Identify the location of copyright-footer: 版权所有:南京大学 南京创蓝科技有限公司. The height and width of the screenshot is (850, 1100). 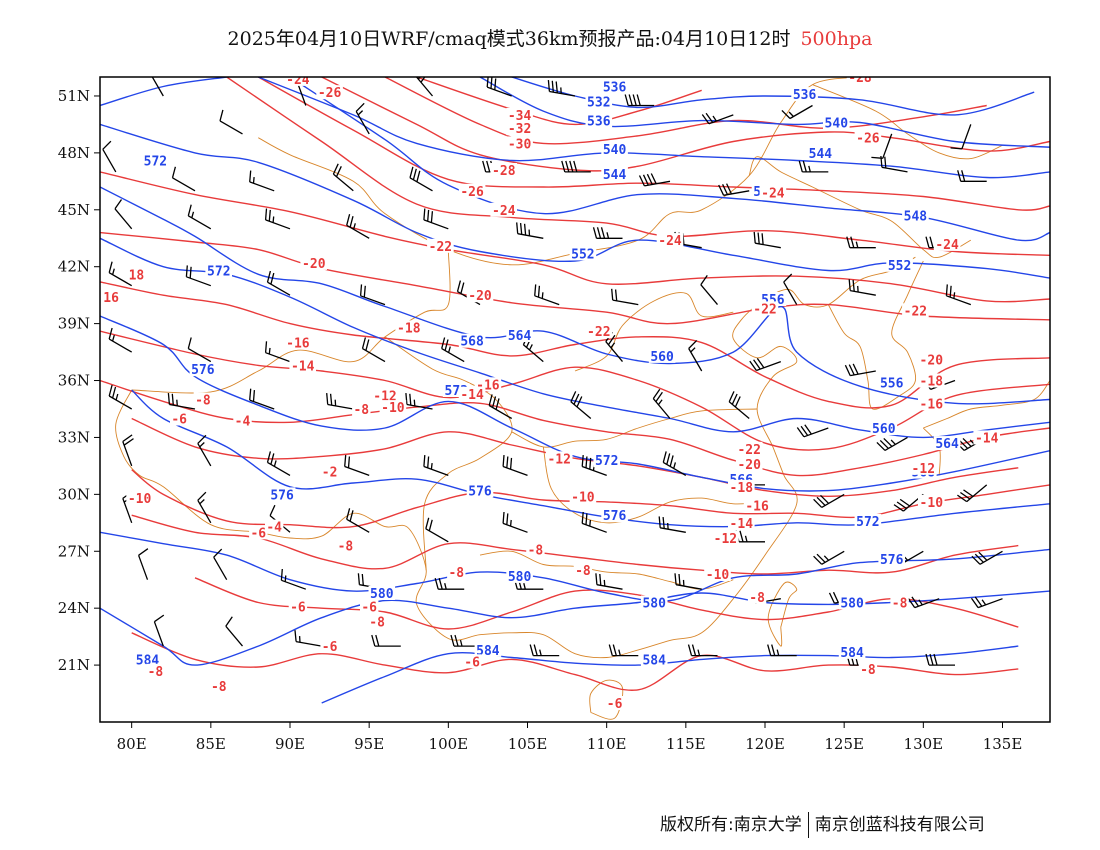
(822, 824).